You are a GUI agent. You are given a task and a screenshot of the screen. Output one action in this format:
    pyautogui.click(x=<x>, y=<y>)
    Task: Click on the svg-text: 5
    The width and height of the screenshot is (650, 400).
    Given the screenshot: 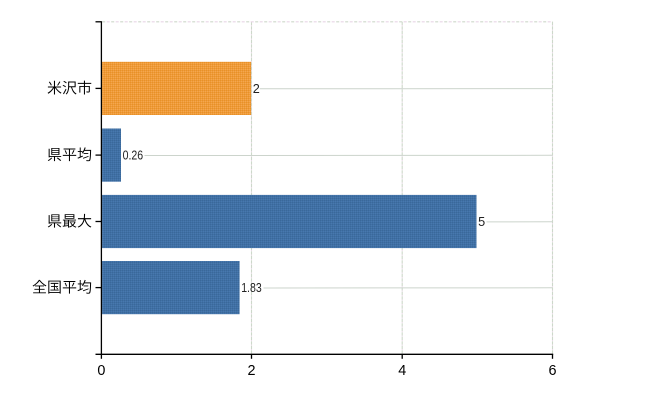 What is the action you would take?
    pyautogui.click(x=481, y=222)
    